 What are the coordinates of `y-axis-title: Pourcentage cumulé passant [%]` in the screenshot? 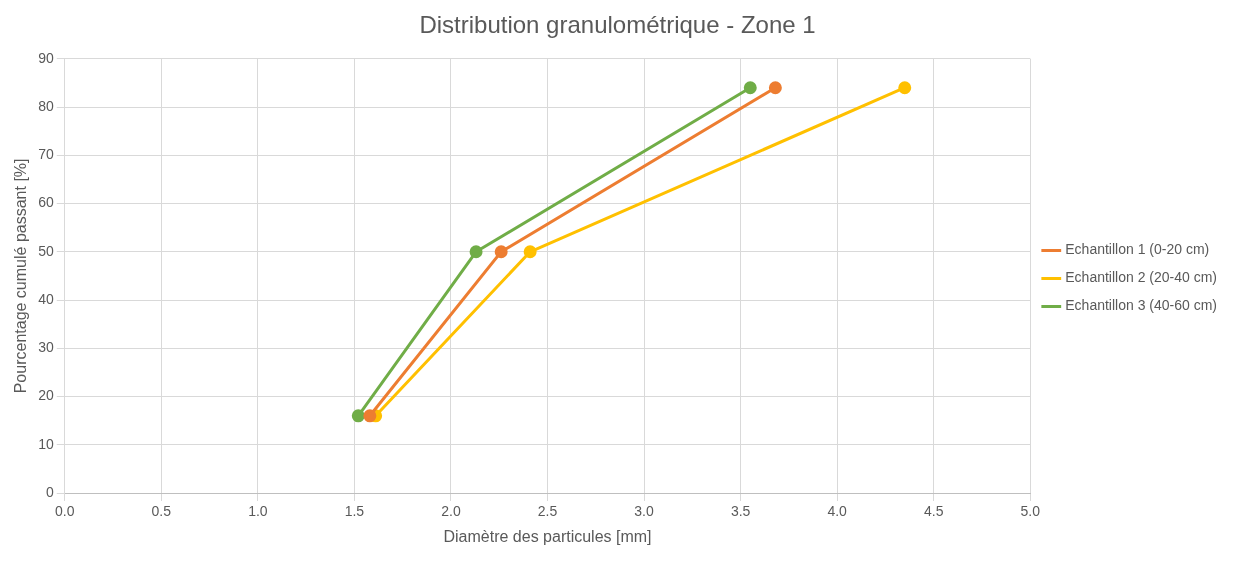 It's located at (21, 276).